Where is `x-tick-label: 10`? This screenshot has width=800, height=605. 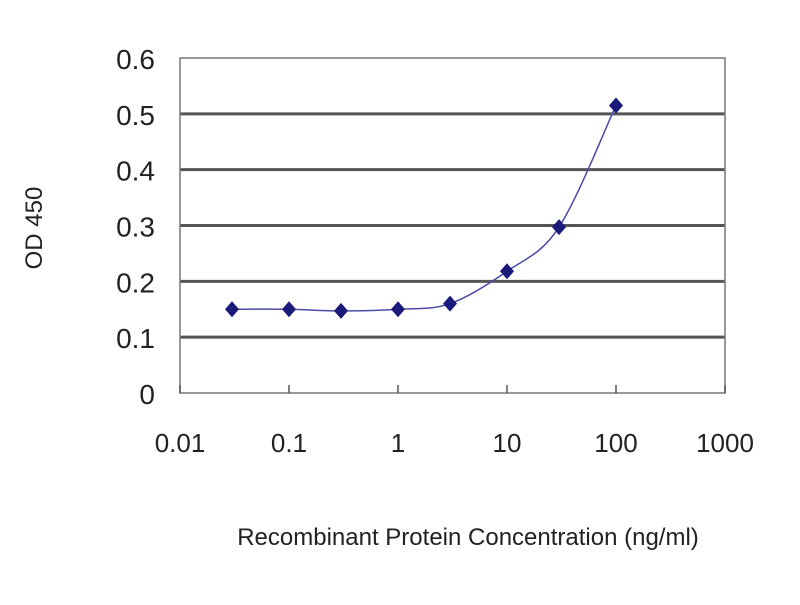
x-tick-label: 10 is located at coordinates (507, 443).